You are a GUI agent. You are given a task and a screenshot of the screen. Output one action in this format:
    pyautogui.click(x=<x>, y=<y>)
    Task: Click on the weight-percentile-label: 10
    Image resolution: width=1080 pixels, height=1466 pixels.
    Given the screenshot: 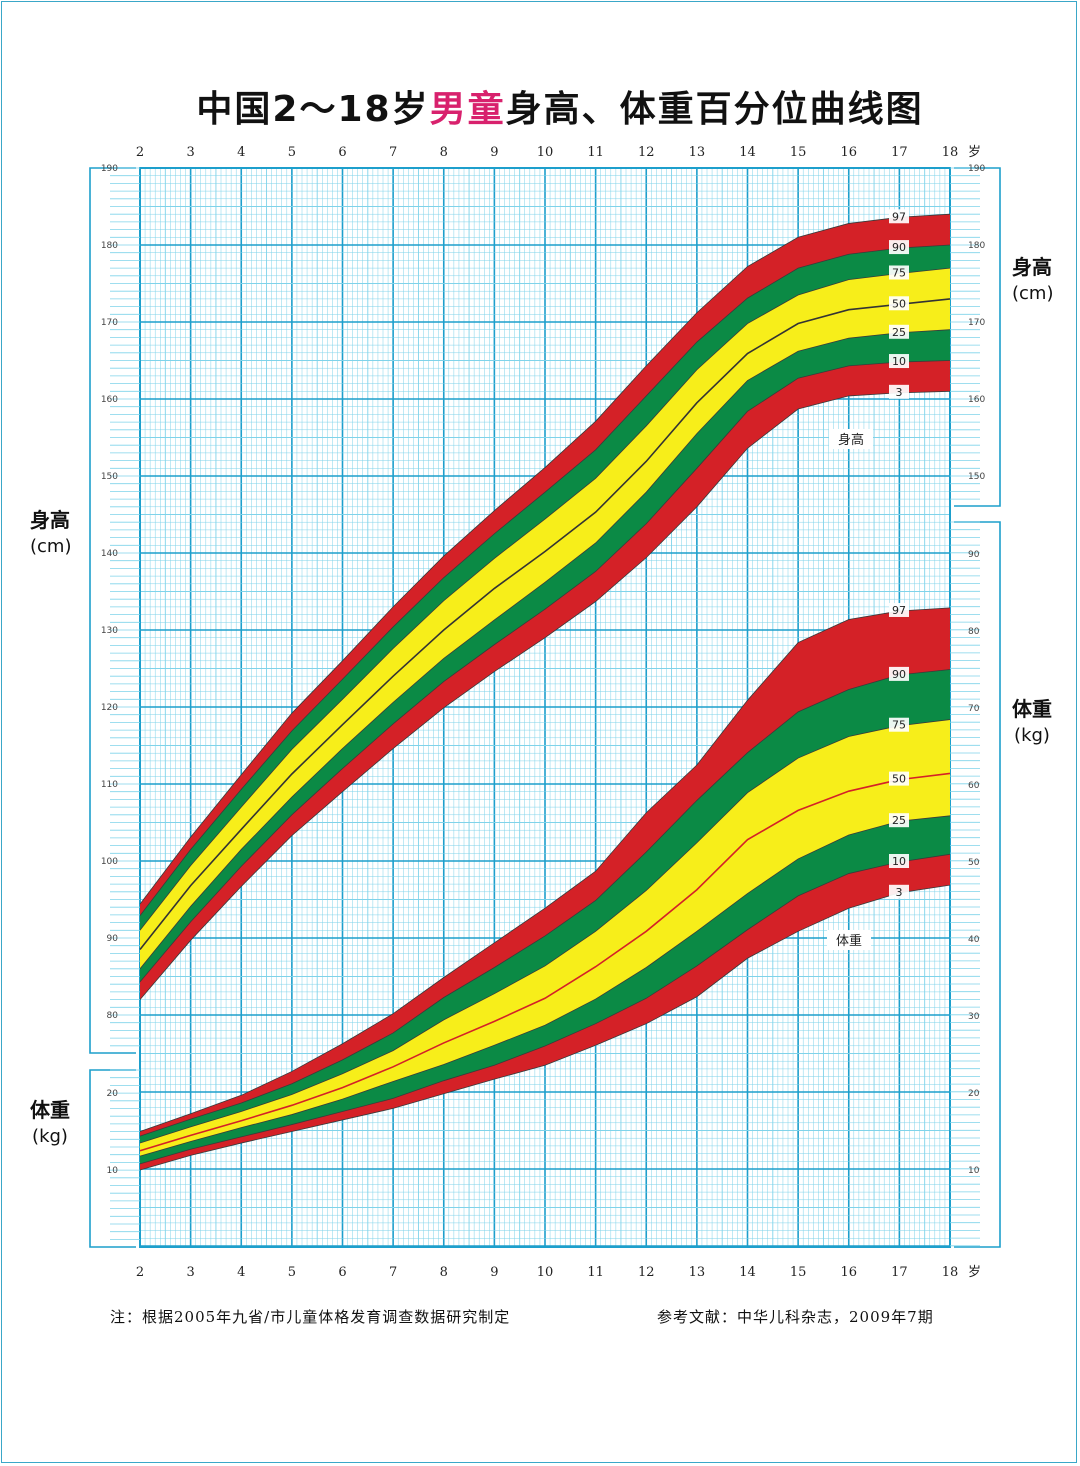 What is the action you would take?
    pyautogui.click(x=899, y=861)
    